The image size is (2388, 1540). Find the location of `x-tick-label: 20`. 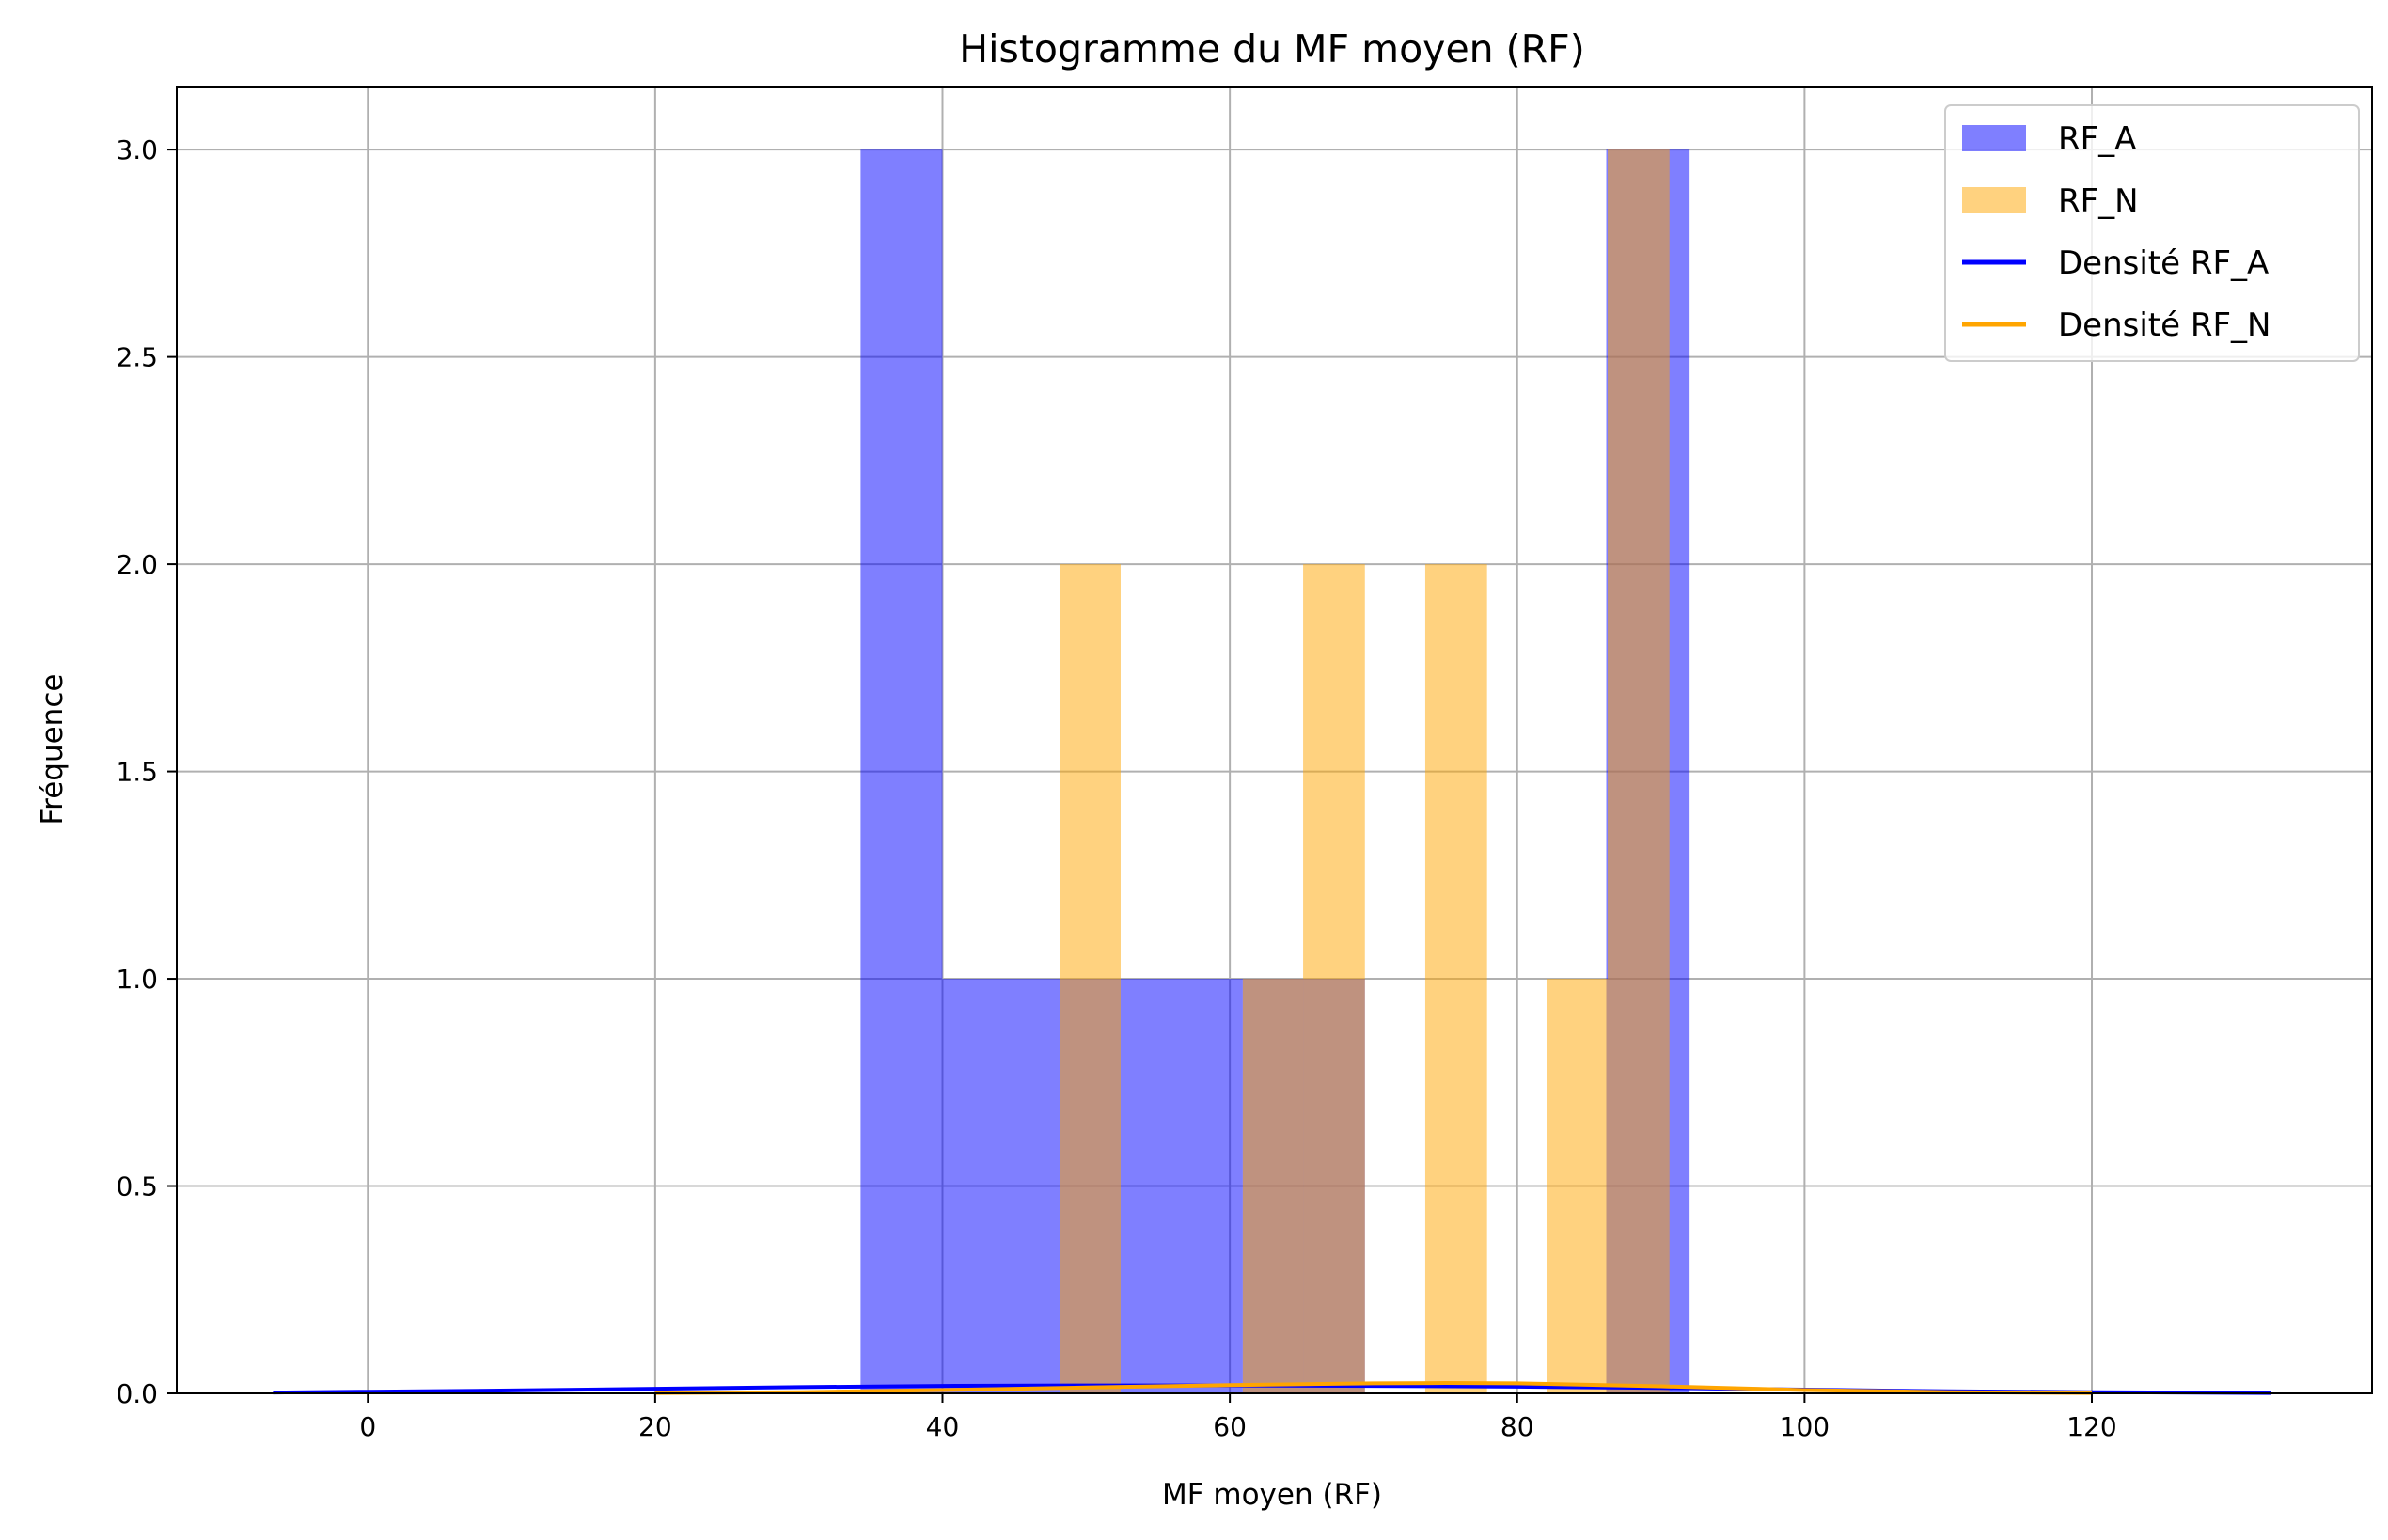

x-tick-label: 20 is located at coordinates (655, 1427).